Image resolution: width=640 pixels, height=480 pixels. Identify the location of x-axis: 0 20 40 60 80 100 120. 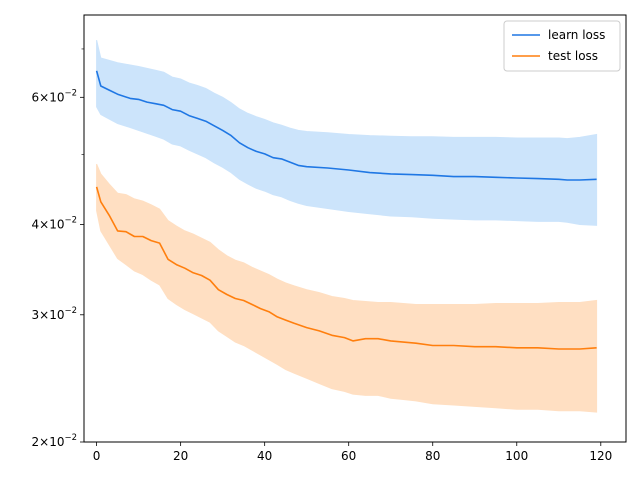
(352, 452).